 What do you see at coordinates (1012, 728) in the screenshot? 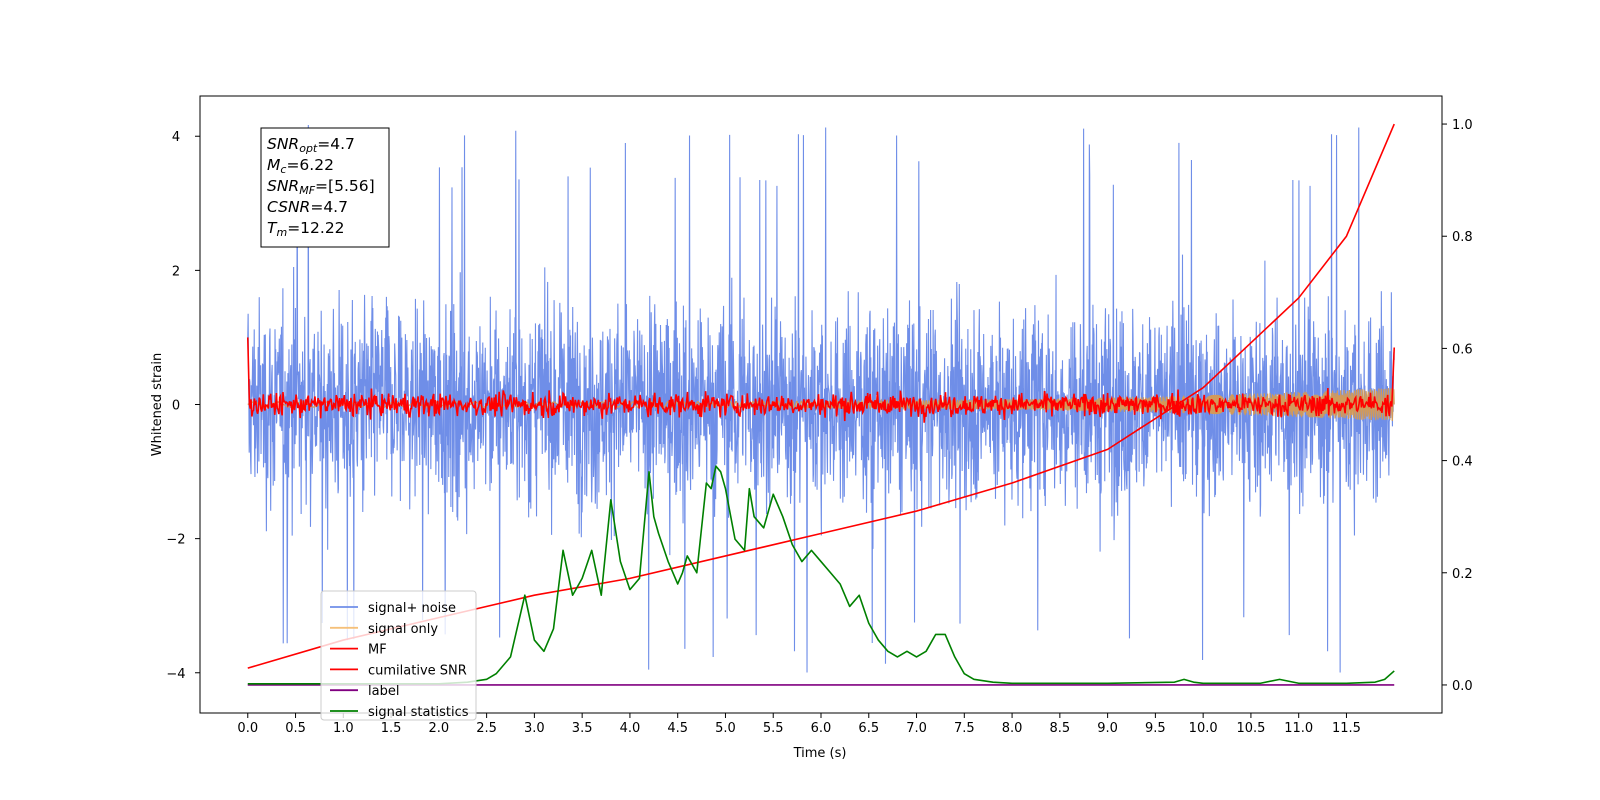
I see `x-tick-label: 8.0` at bounding box center [1012, 728].